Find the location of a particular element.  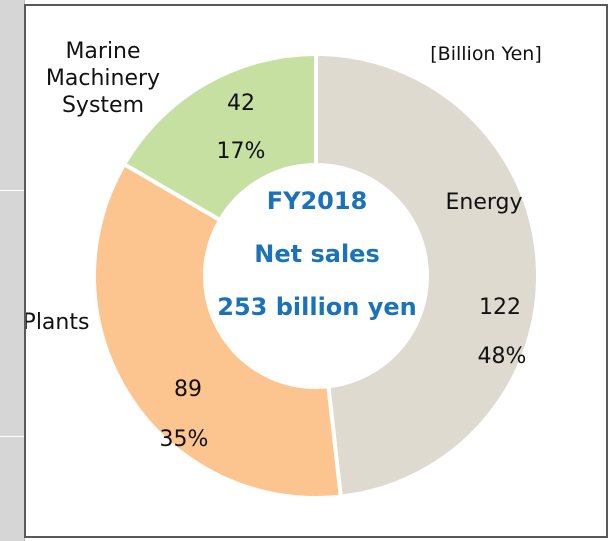

slice-label-marine-line2: Machinery is located at coordinates (103, 78).